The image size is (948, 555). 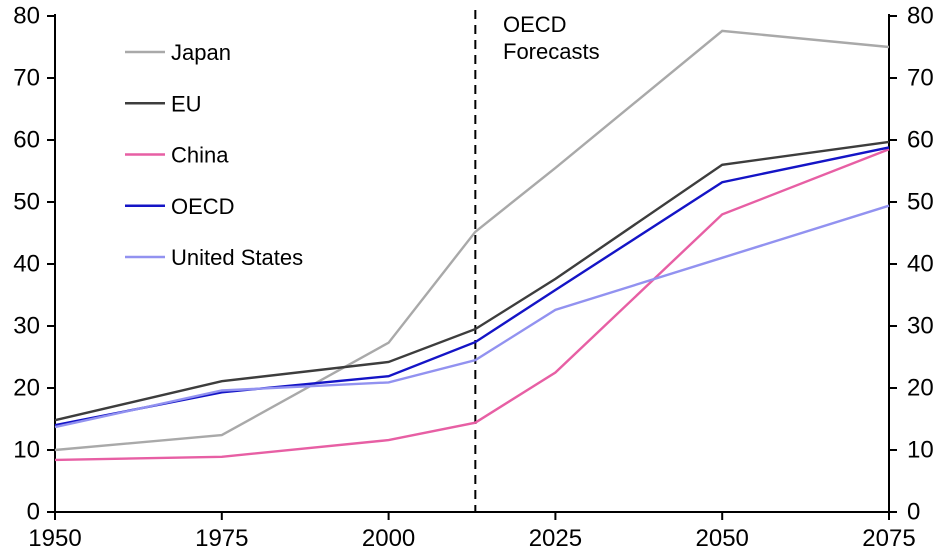 I want to click on y-axis-tick-label-right: 40, so click(x=920, y=264).